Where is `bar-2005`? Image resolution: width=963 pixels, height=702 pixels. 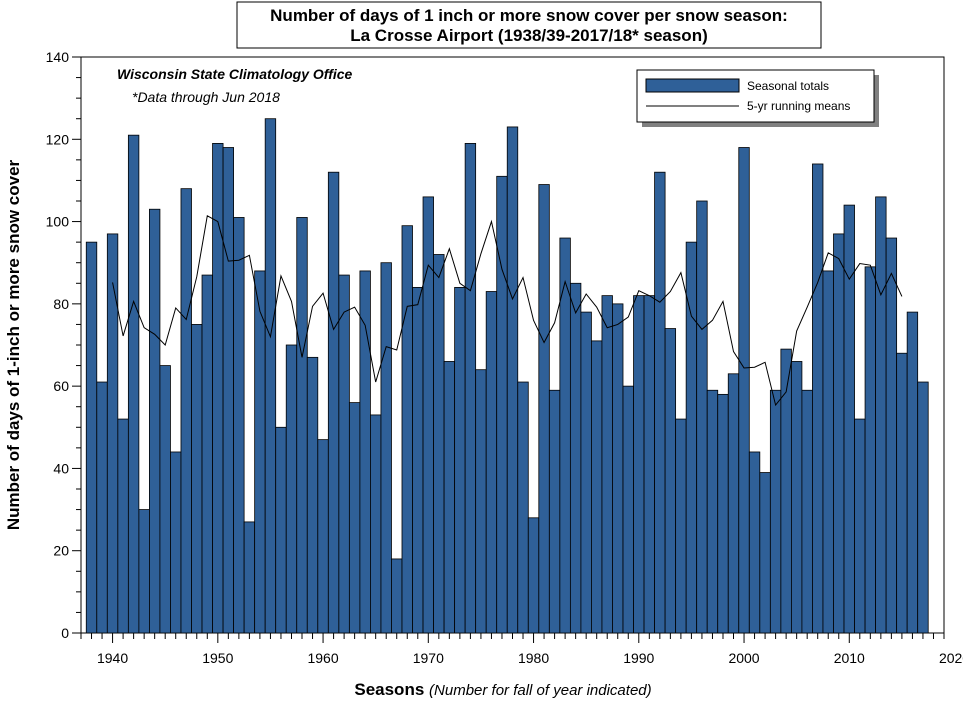
bar-2005 is located at coordinates (797, 497).